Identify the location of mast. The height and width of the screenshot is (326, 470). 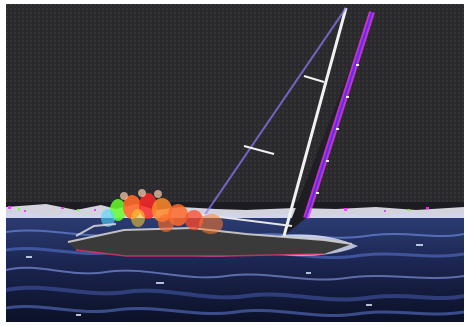
(315, 122).